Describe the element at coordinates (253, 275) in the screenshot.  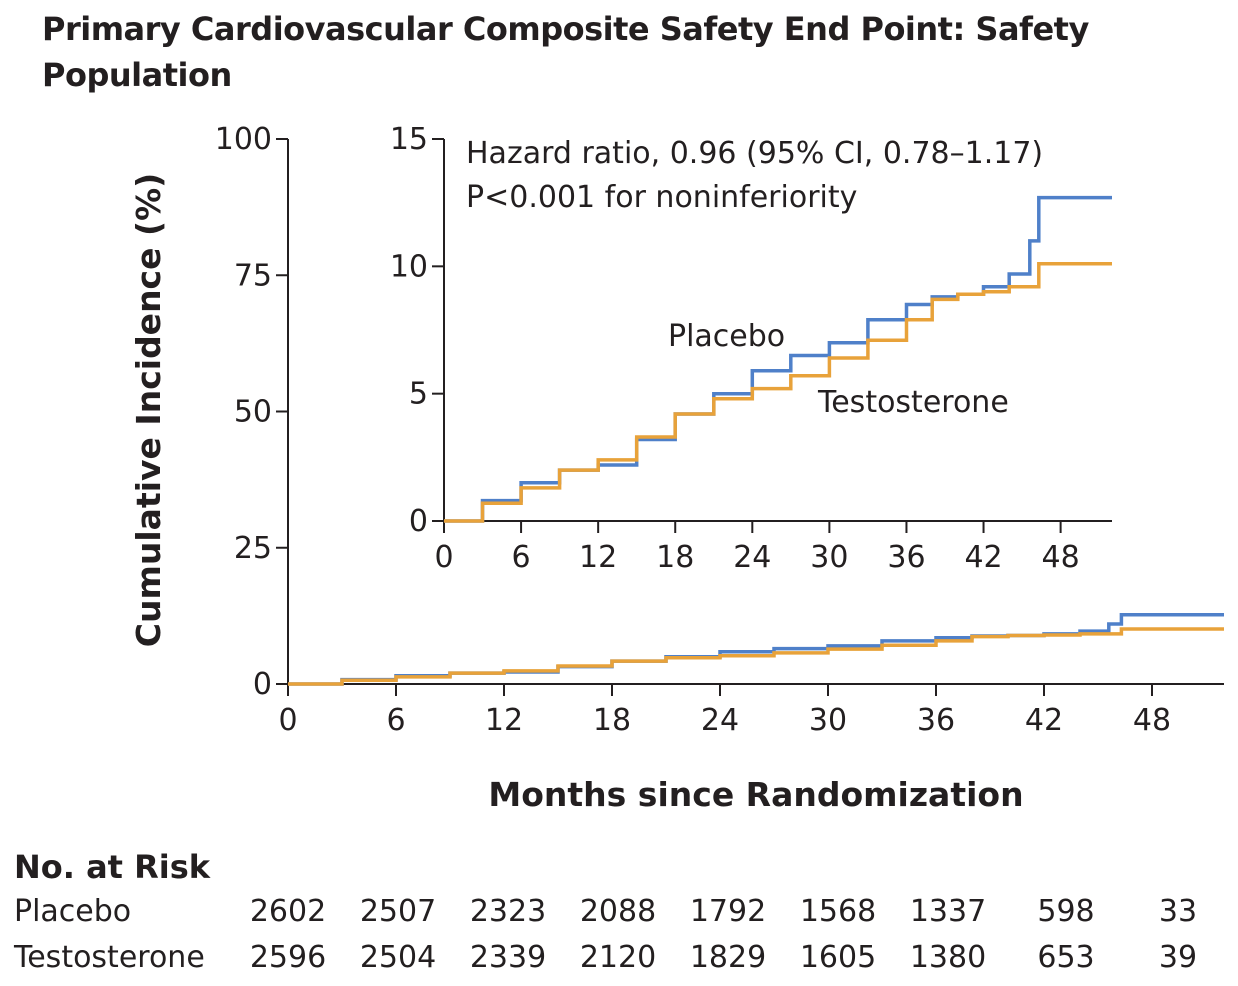
I see `main-y-tick-label: 75` at that location.